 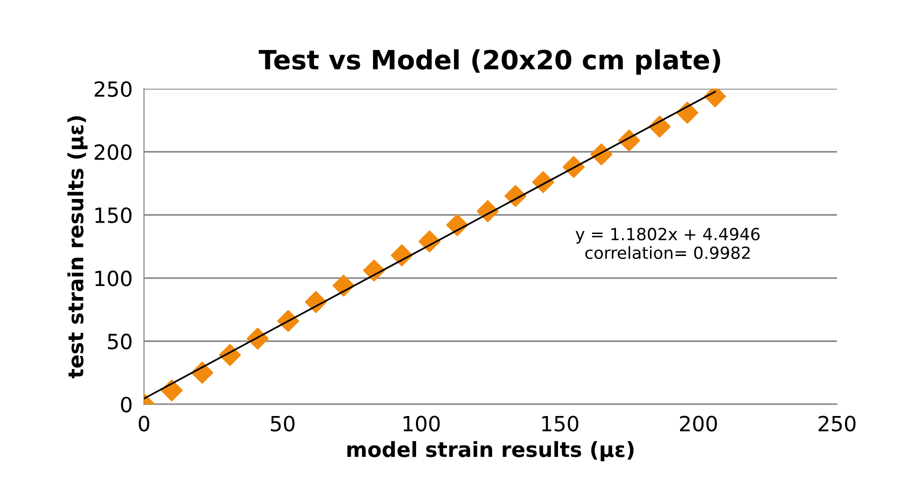 I want to click on y-tick-label: 50, so click(x=120, y=342).